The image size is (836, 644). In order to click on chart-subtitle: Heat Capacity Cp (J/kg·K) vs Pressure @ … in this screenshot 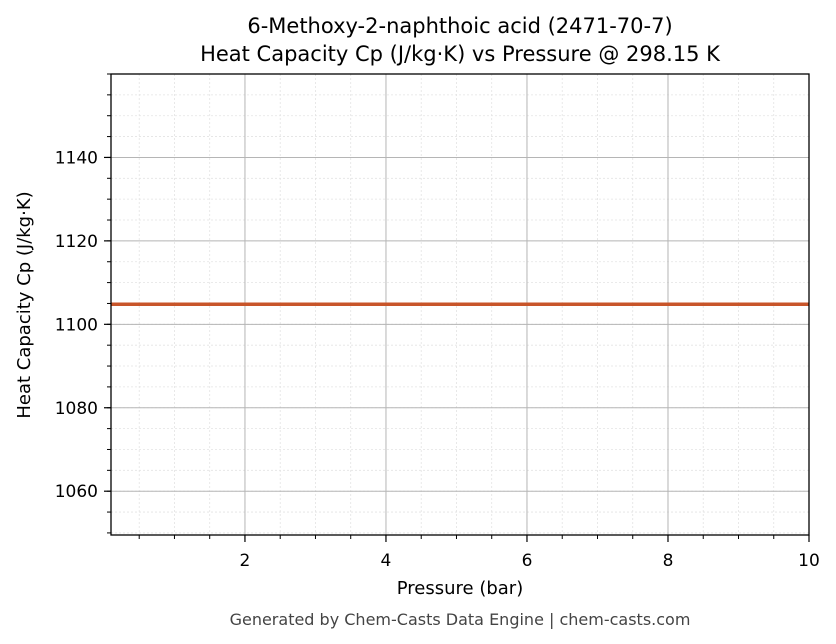, I will do `click(460, 54)`.